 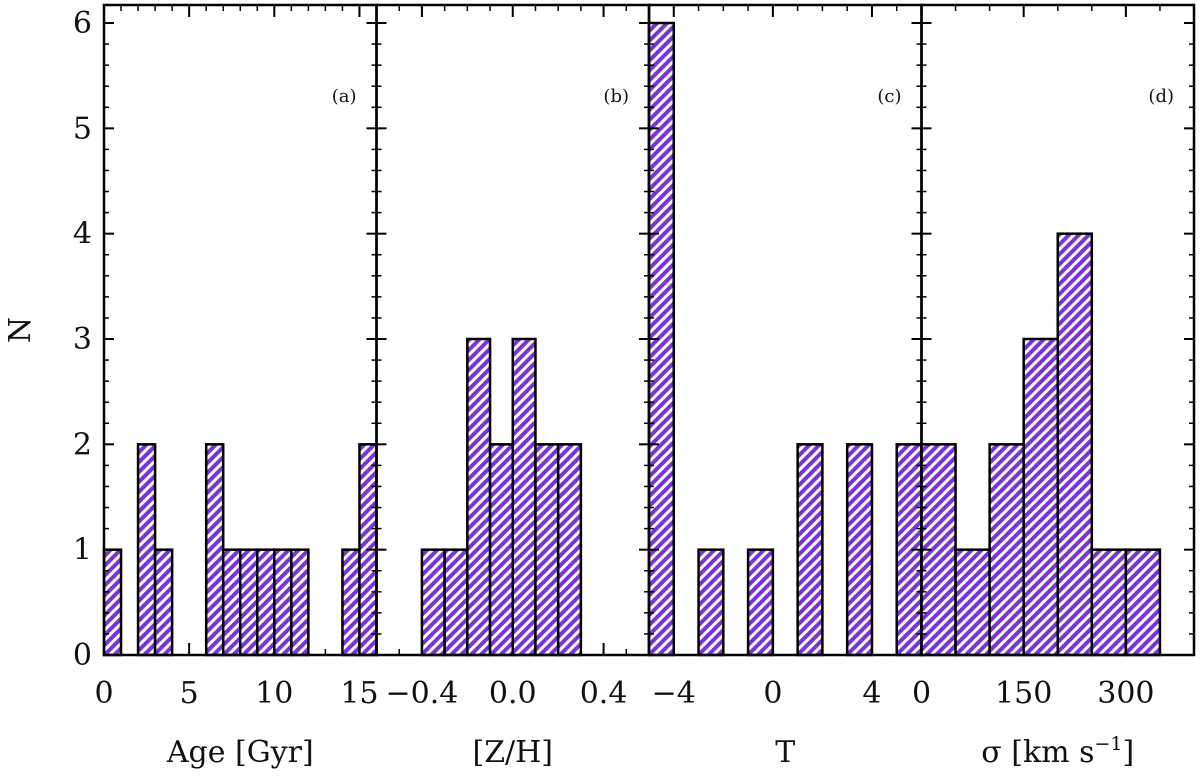 What do you see at coordinates (359, 693) in the screenshot?
I see `x-tick-label: 15` at bounding box center [359, 693].